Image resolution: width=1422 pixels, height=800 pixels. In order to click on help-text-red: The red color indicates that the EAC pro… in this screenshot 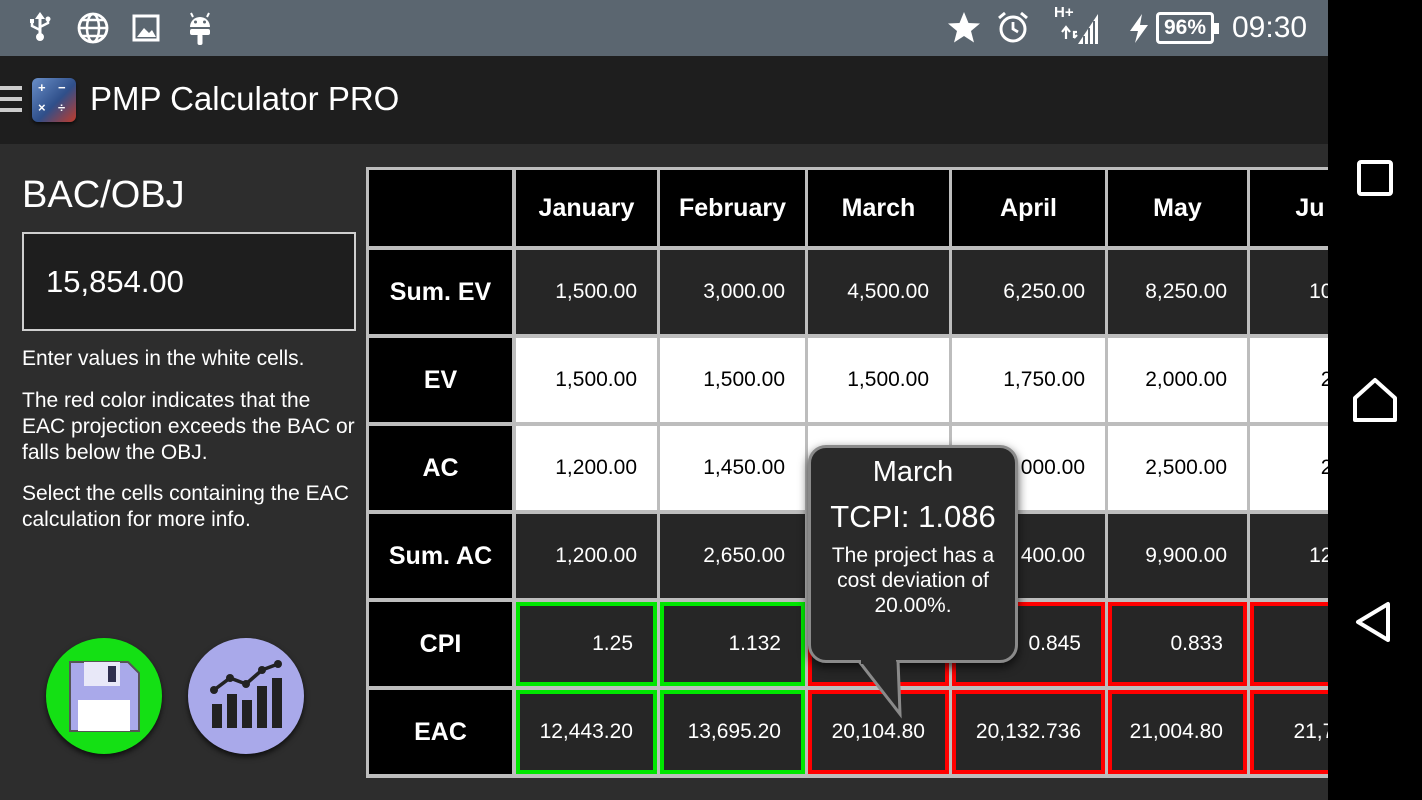, I will do `click(188, 426)`.